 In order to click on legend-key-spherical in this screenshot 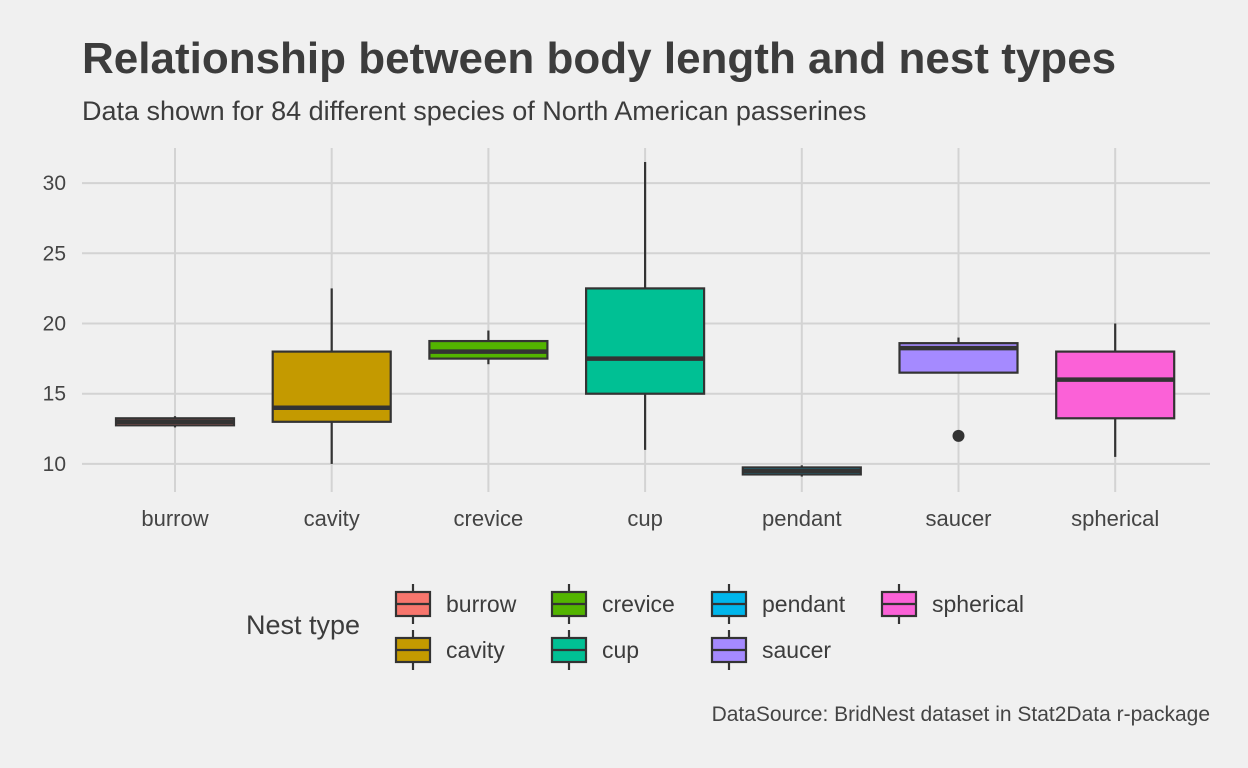, I will do `click(899, 604)`.